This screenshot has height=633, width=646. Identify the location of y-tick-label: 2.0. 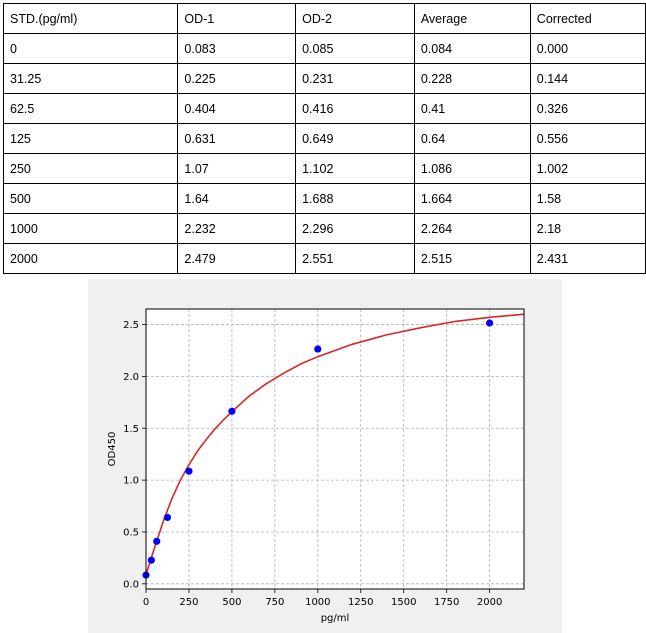
(131, 377).